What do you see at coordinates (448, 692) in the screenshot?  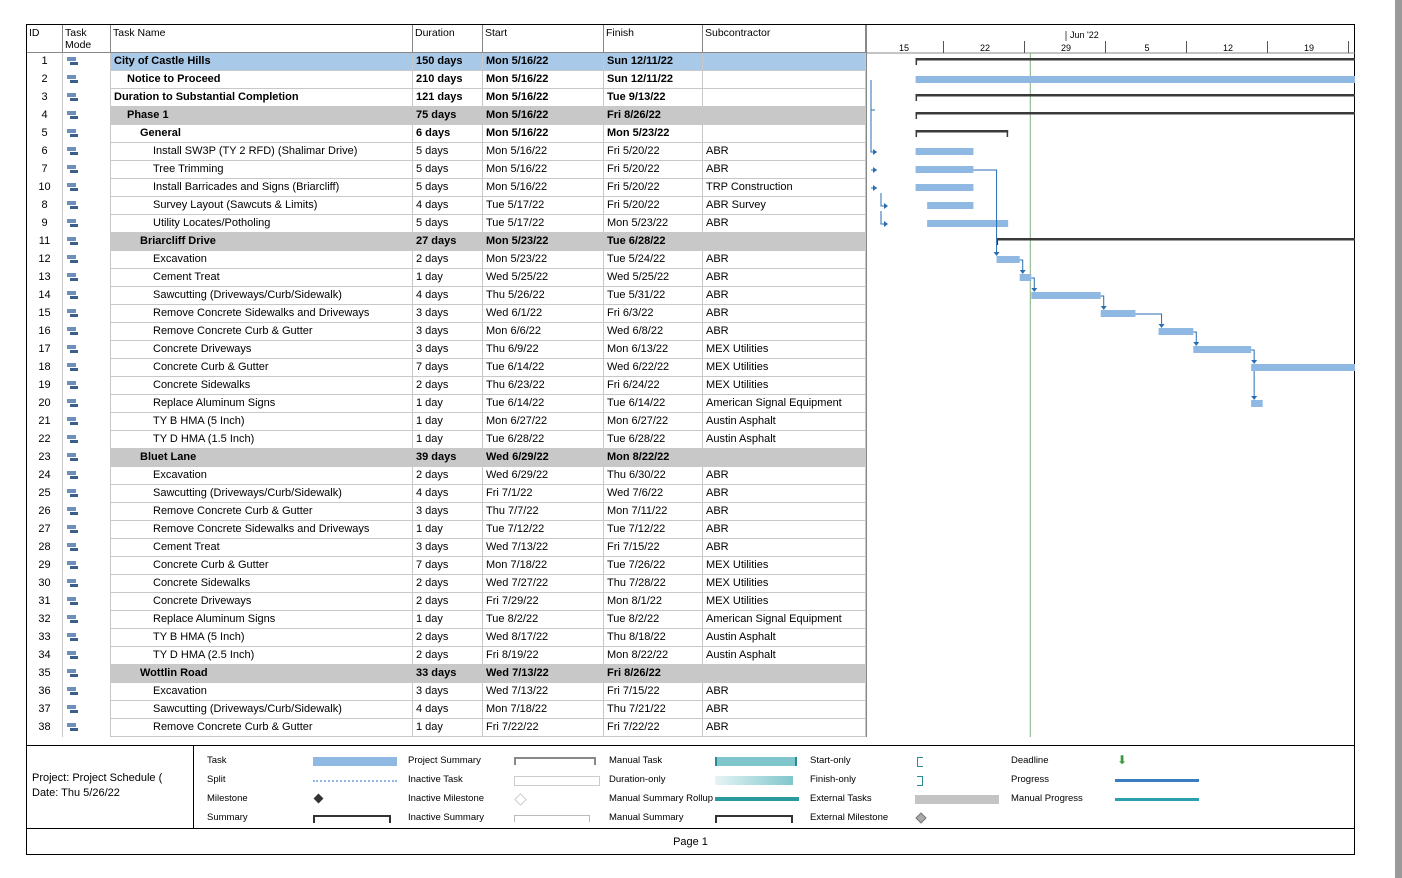 I see `task-duration: 3 days` at bounding box center [448, 692].